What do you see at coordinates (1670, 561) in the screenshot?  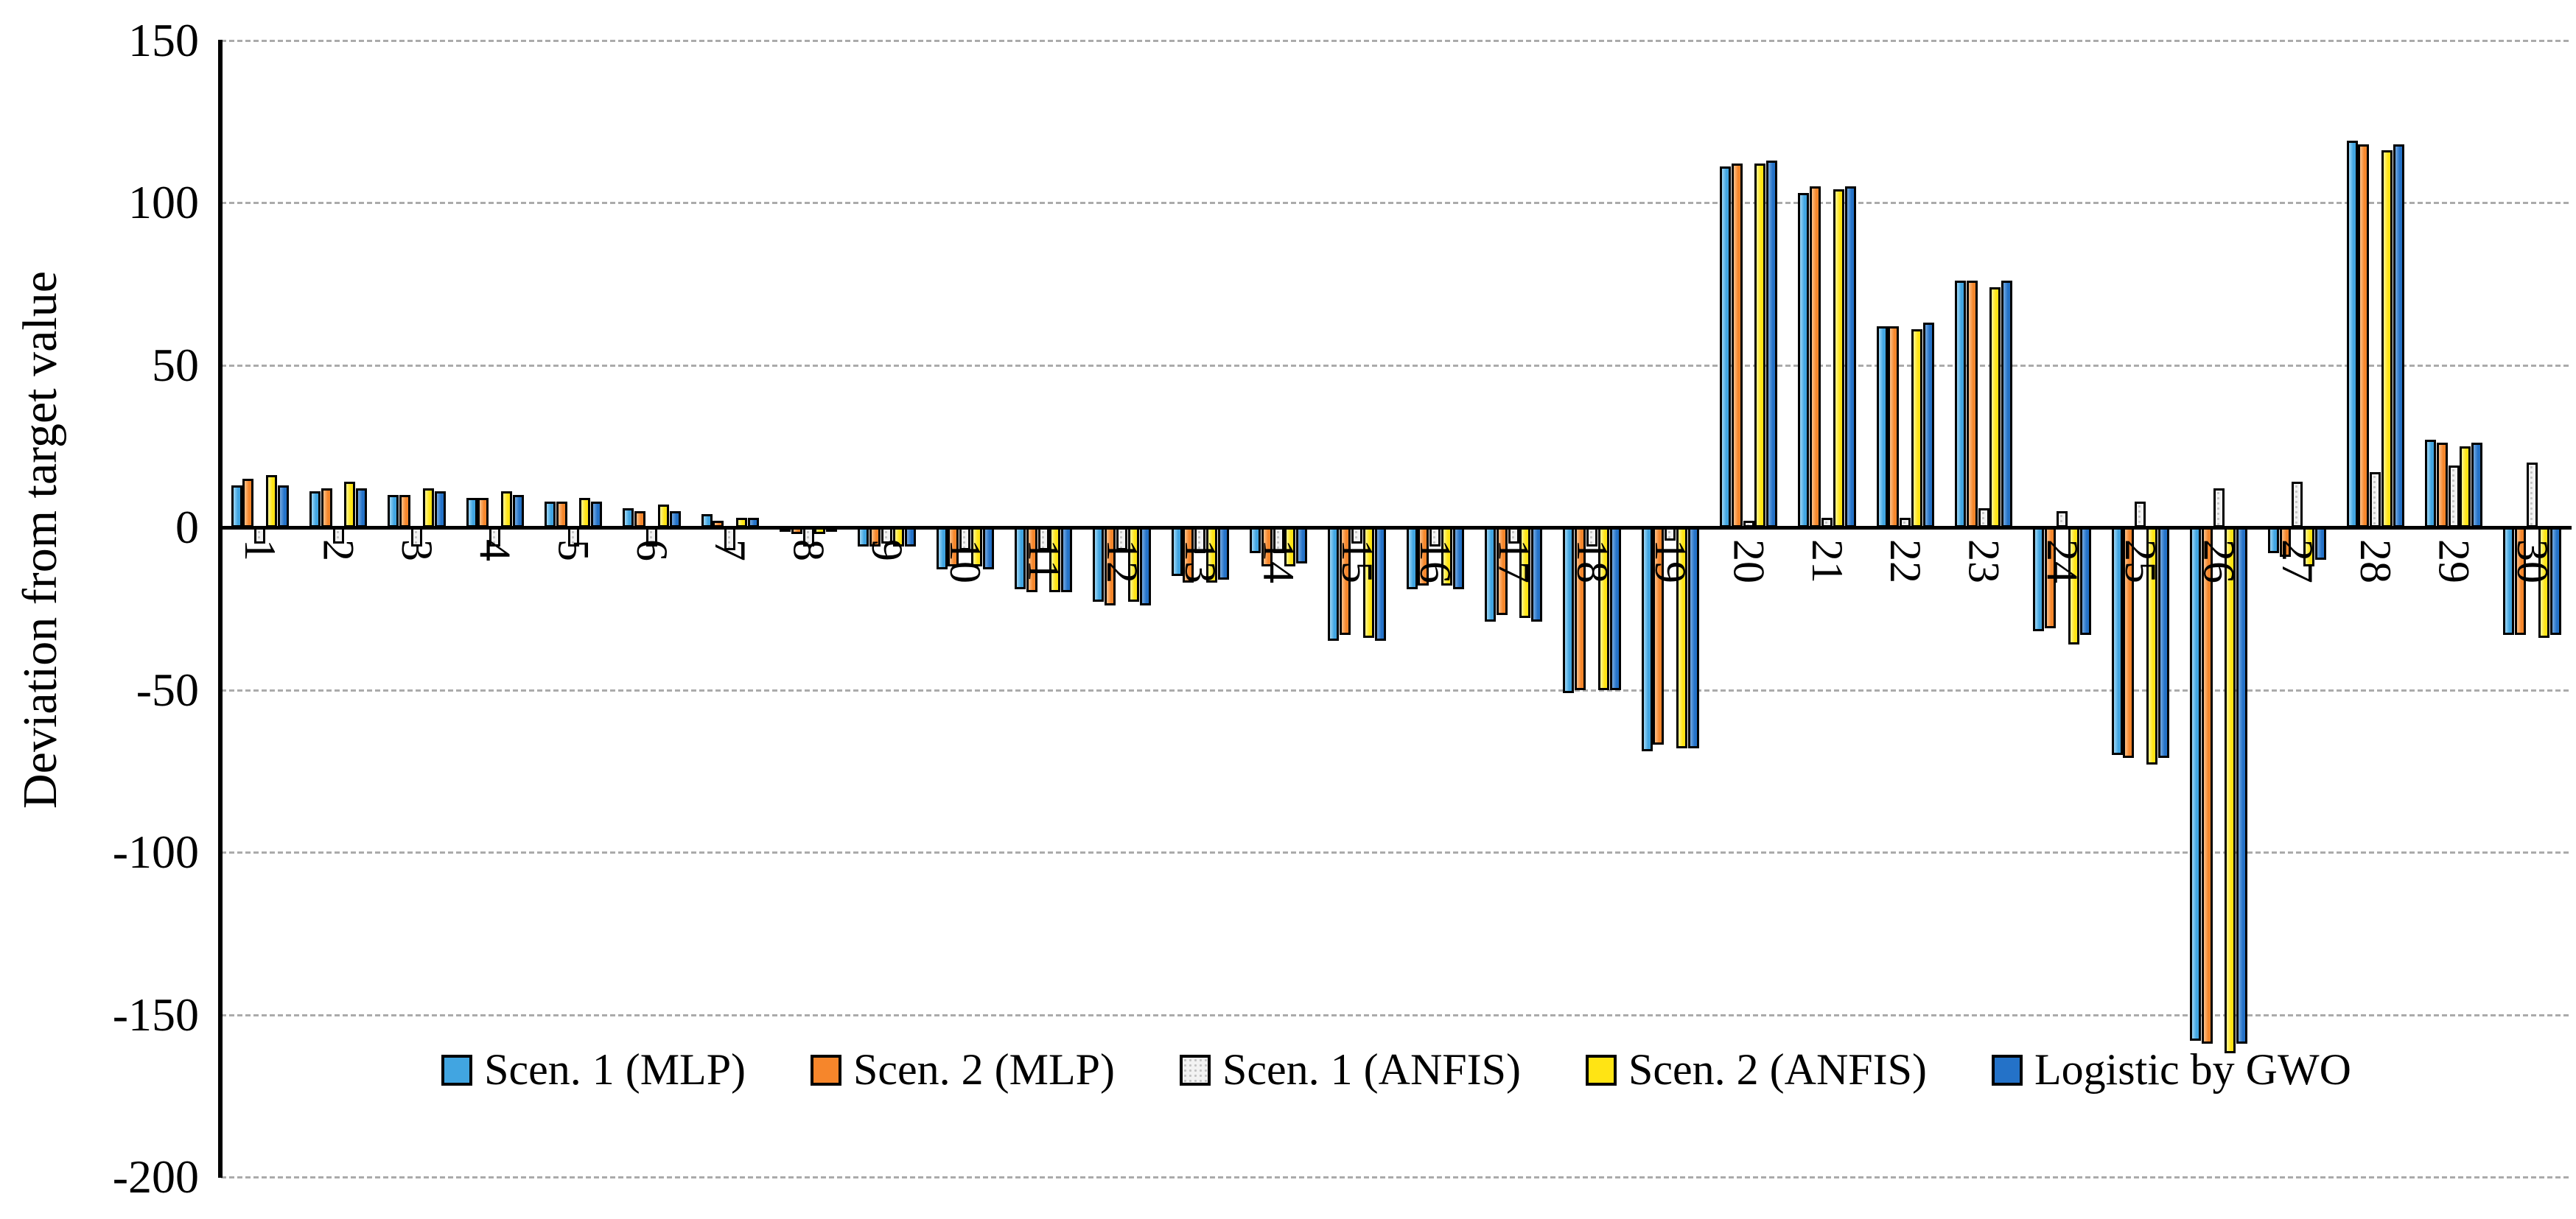 I see `x-category-label-19: 19` at bounding box center [1670, 561].